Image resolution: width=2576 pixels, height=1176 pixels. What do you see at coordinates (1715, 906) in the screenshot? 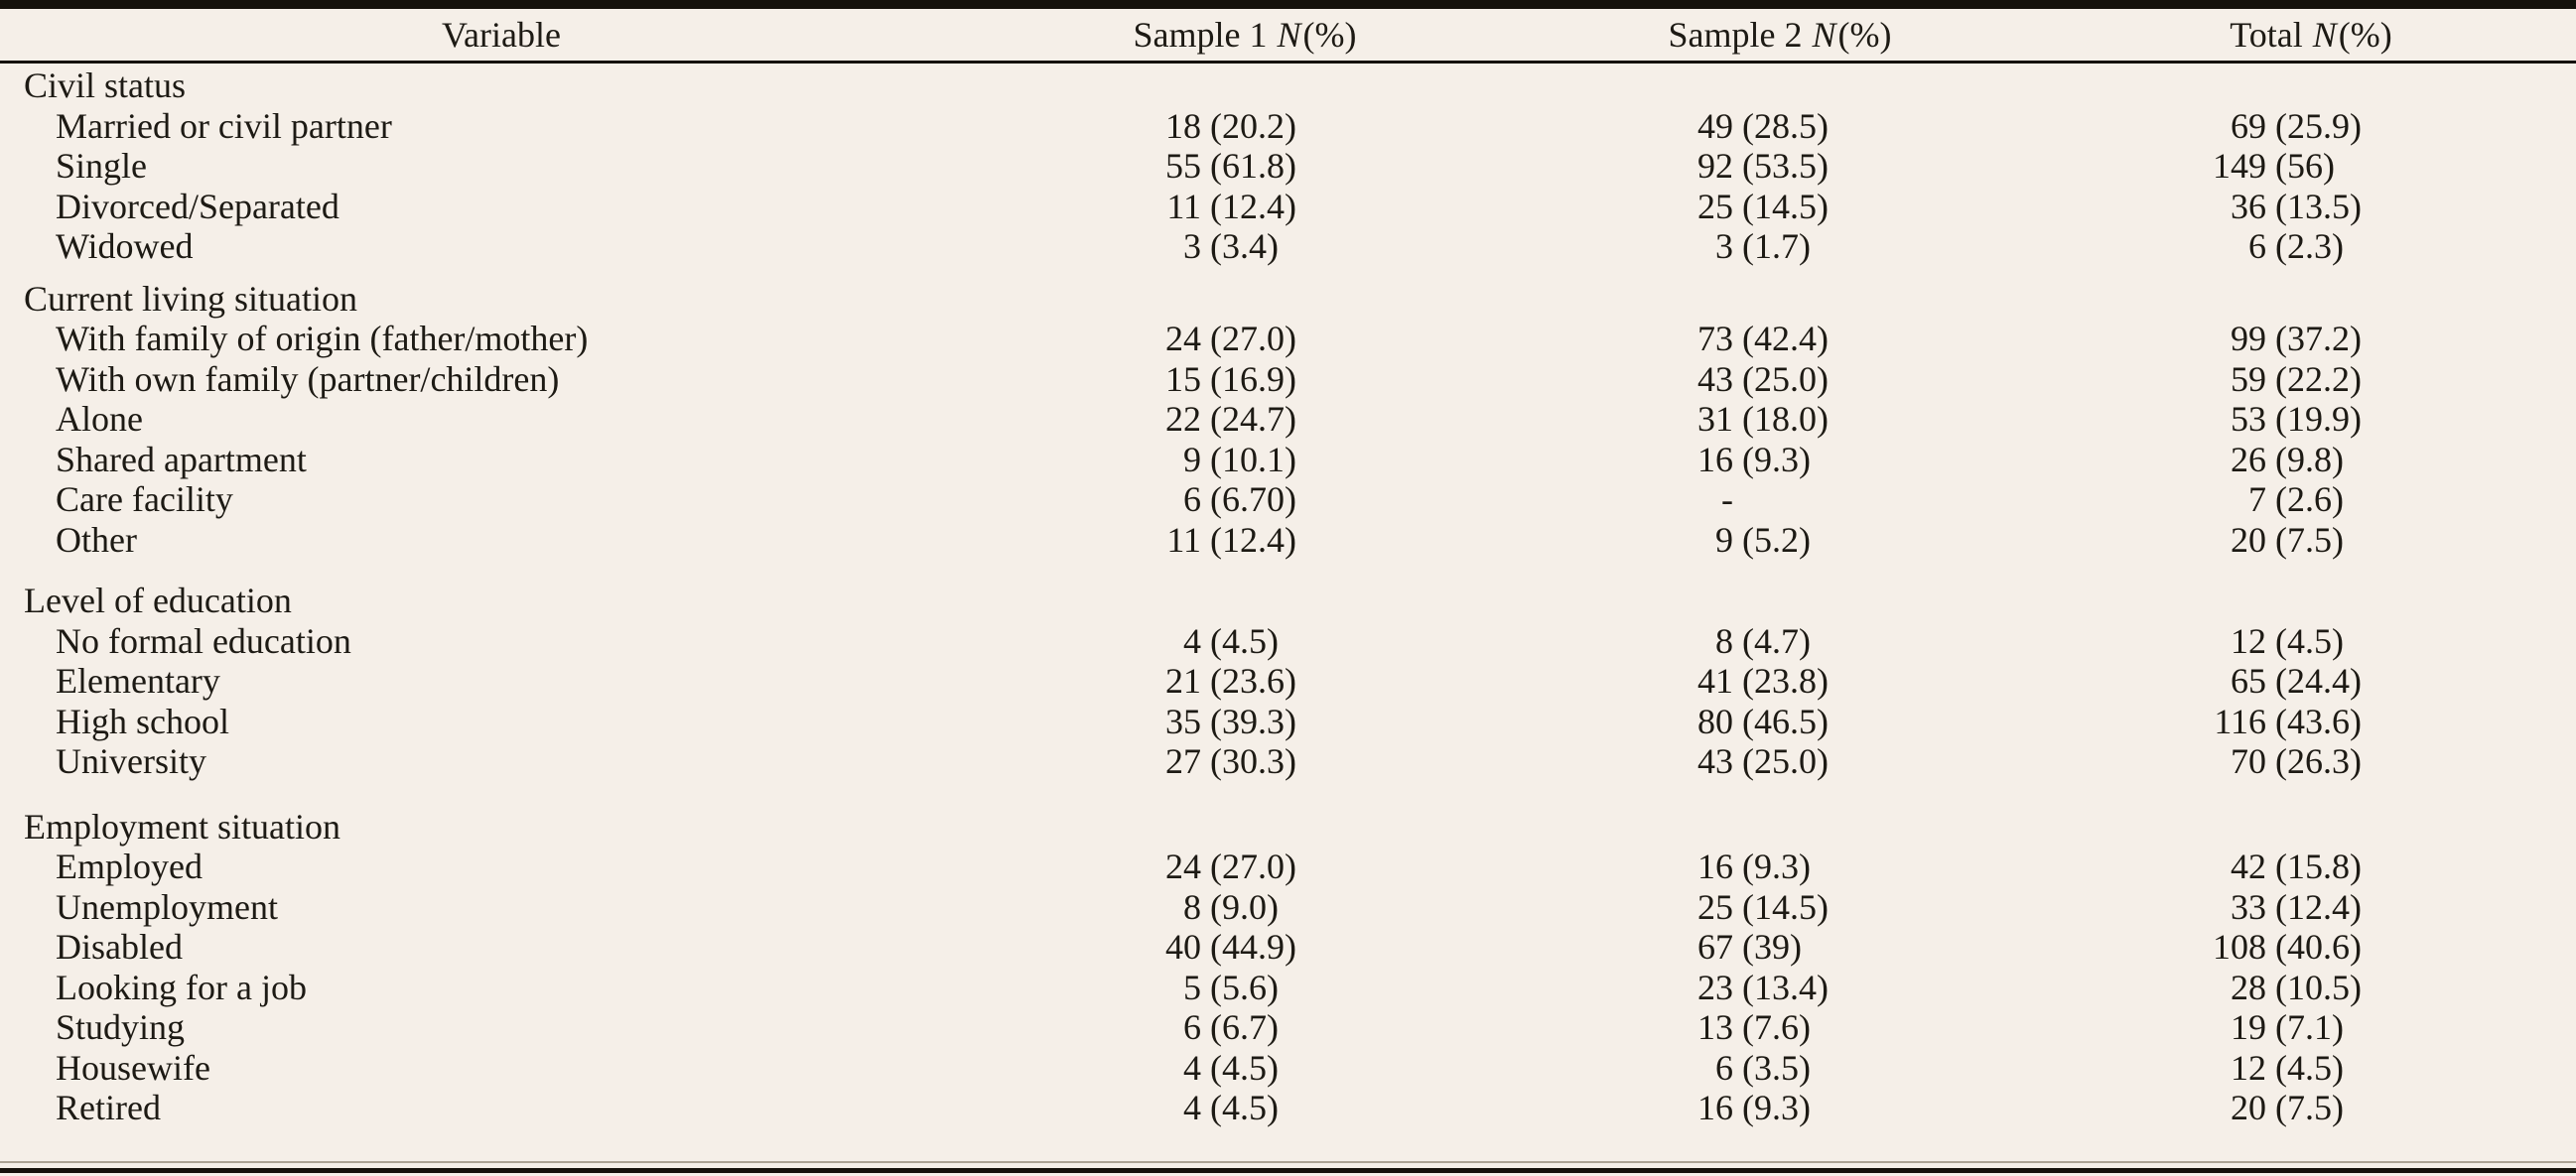
I see `value-n: 25` at bounding box center [1715, 906].